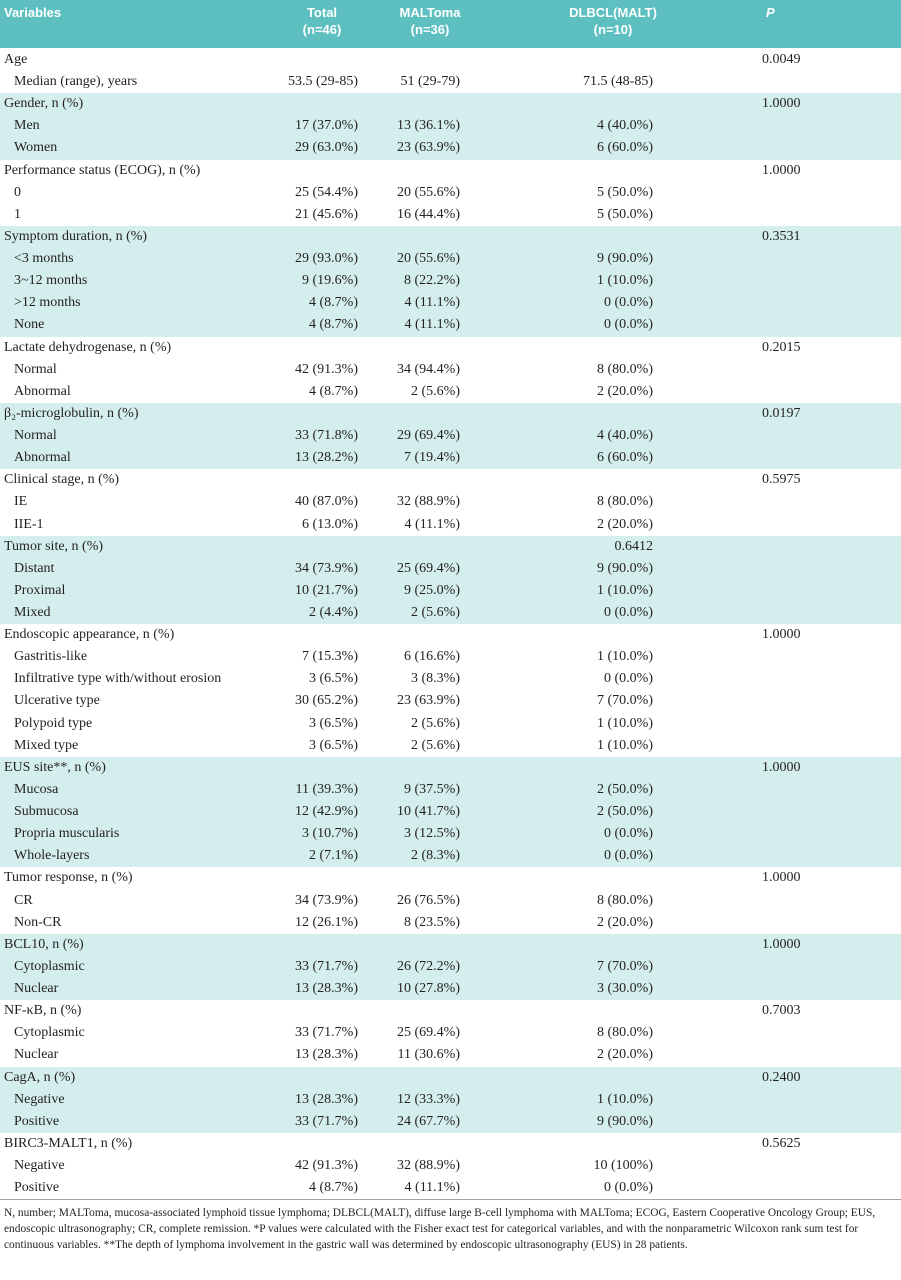 This screenshot has width=901, height=1280. What do you see at coordinates (43, 1011) in the screenshot?
I see `row-label: NF-κB, n (%)` at bounding box center [43, 1011].